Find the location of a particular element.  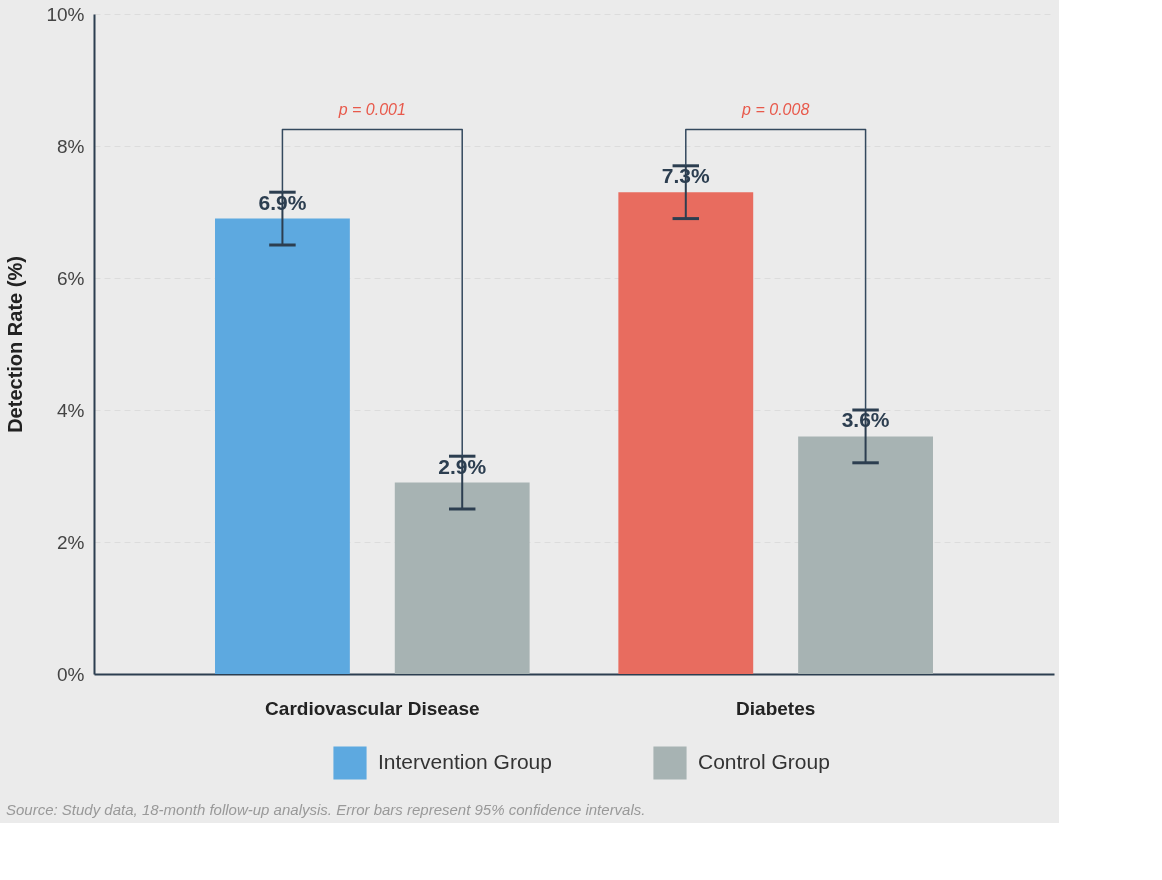

legend-label: Intervention Group is located at coordinates (465, 761).